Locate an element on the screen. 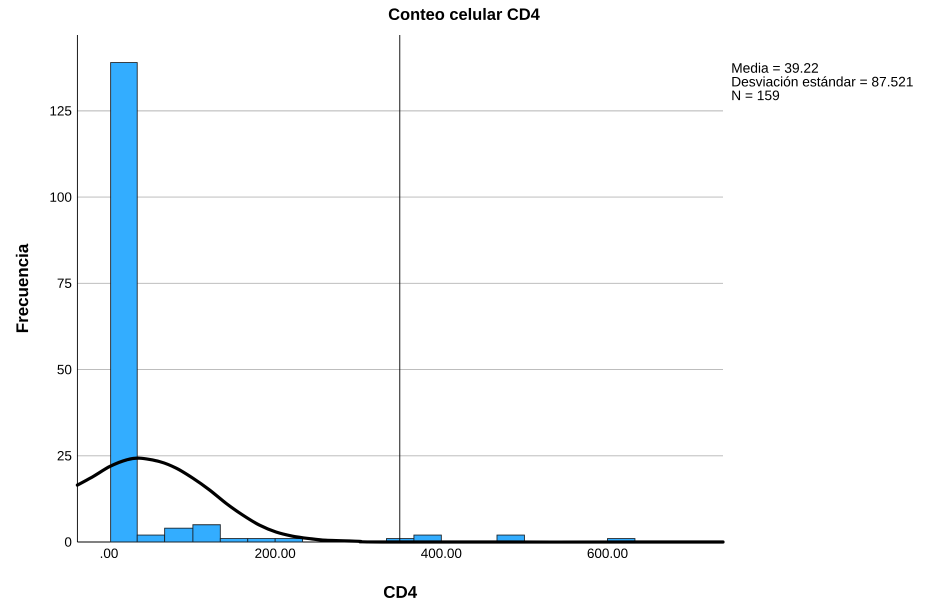 The height and width of the screenshot is (602, 928). chart-title: Conteo celular CD4 is located at coordinates (464, 14).